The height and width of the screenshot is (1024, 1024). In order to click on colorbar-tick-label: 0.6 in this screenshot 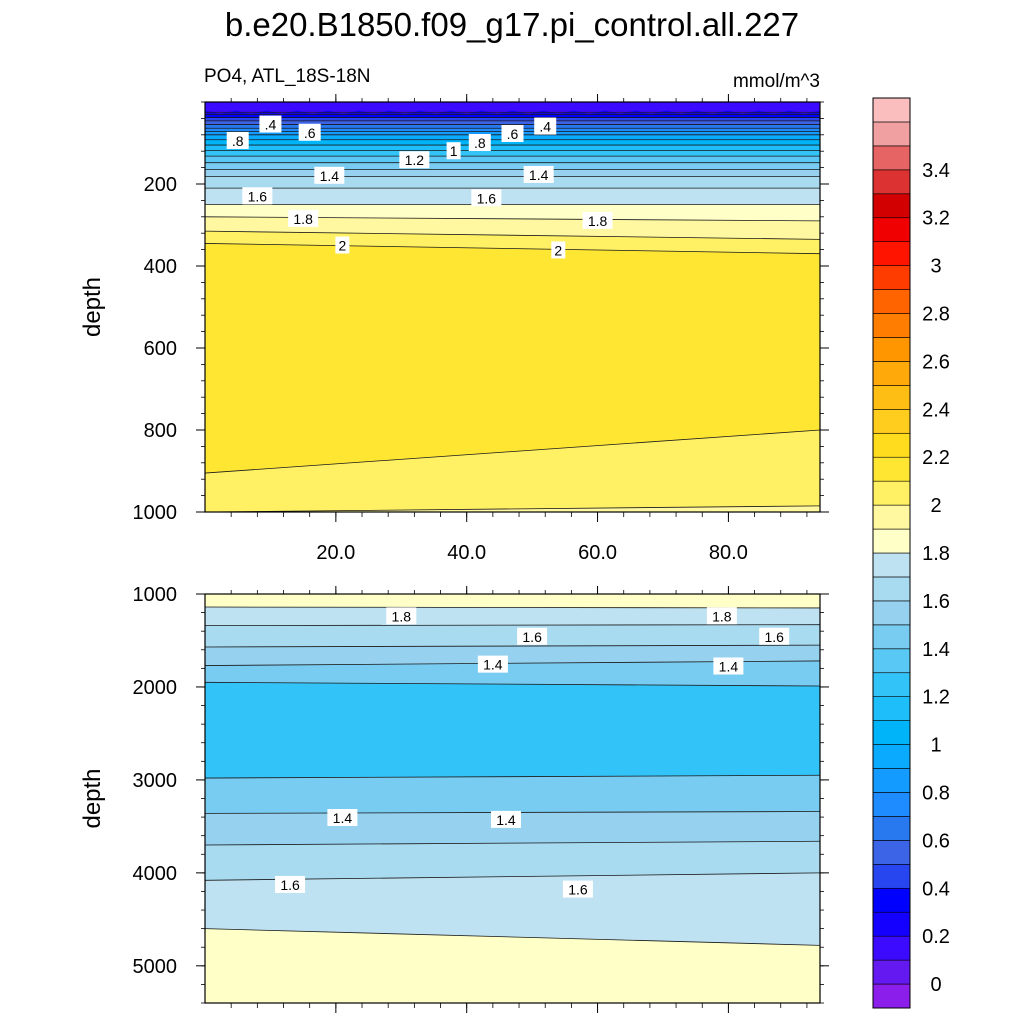, I will do `click(936, 841)`.